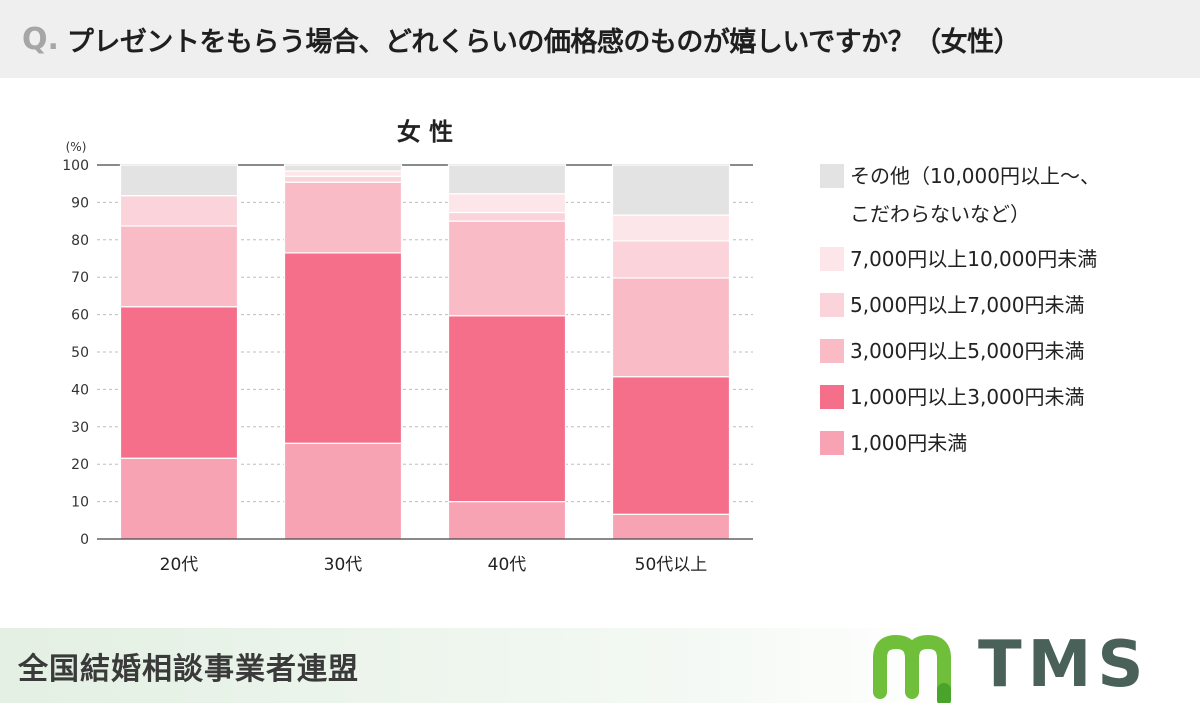 The width and height of the screenshot is (1200, 707). I want to click on question-text: プレゼントをもらう場合、どれくらいの価格感のものが嬉しいですか？（女性）, so click(543, 42).